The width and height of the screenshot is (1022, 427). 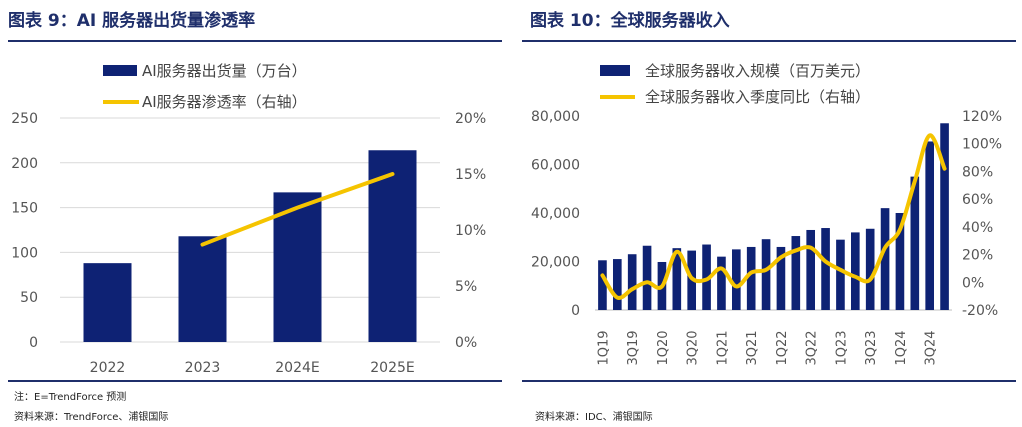 I want to click on x-tick-label: 1Q19, so click(x=603, y=347).